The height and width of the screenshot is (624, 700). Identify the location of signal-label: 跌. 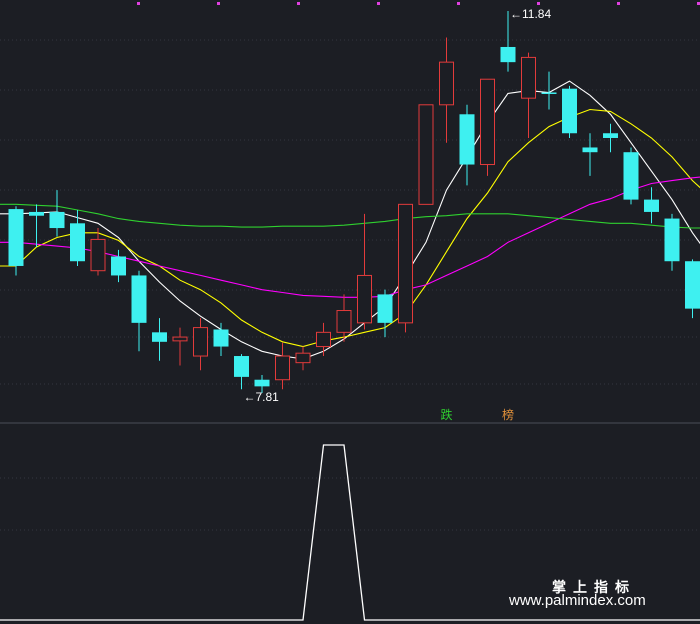
(447, 414).